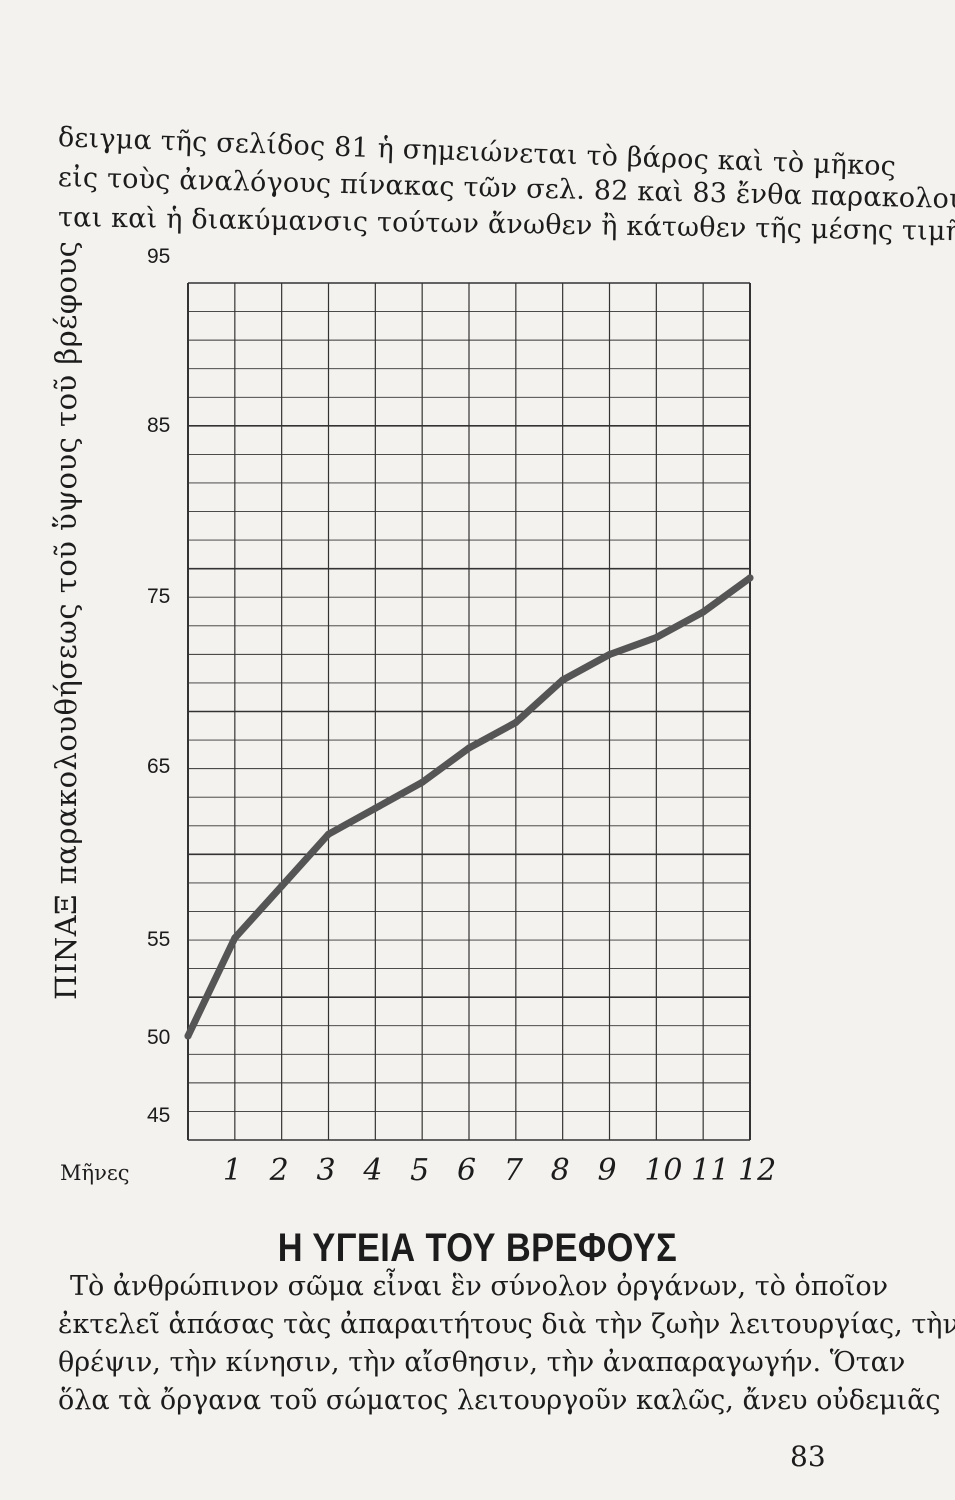  I want to click on y-tick-label: 75, so click(158, 596).